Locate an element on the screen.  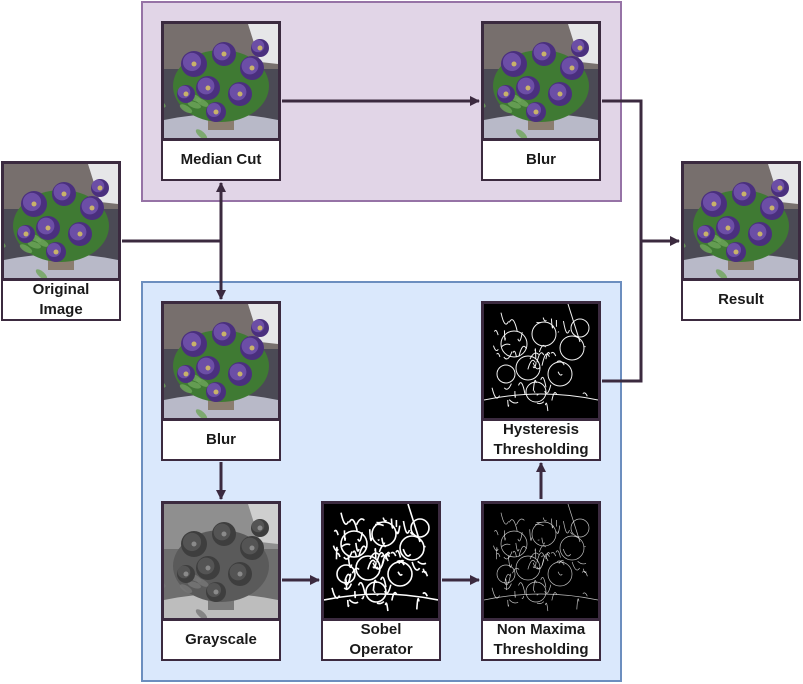
non-maxima-label: Non Maxima Thresholding is located at coordinates (541, 641).